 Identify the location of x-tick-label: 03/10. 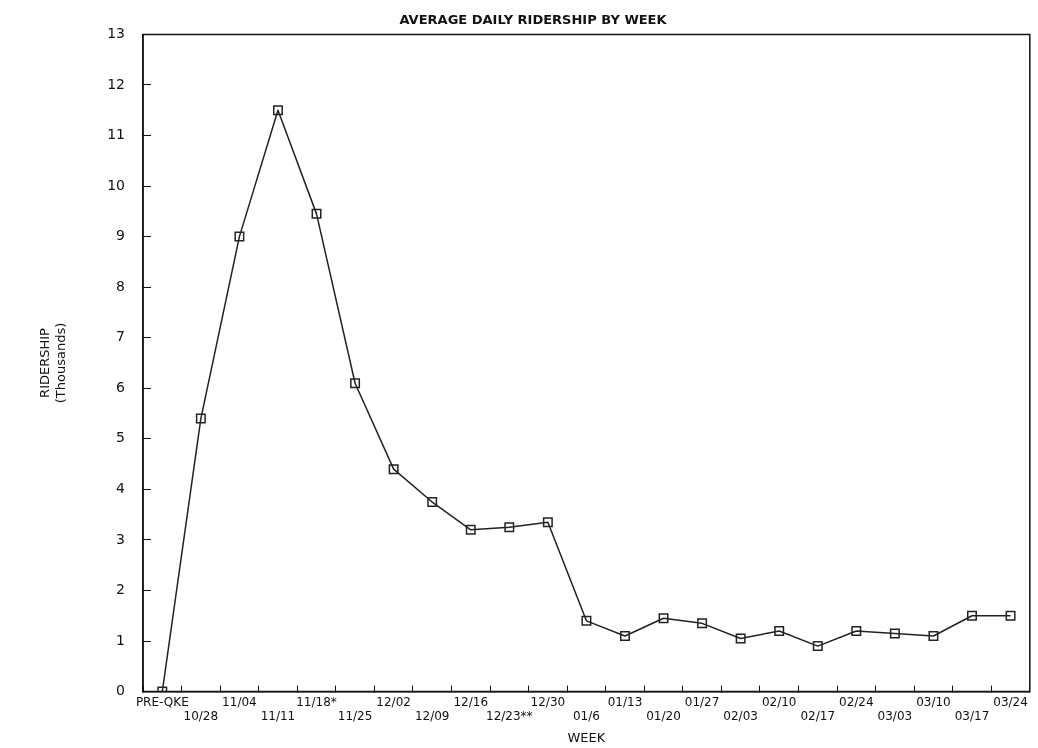
(933, 701).